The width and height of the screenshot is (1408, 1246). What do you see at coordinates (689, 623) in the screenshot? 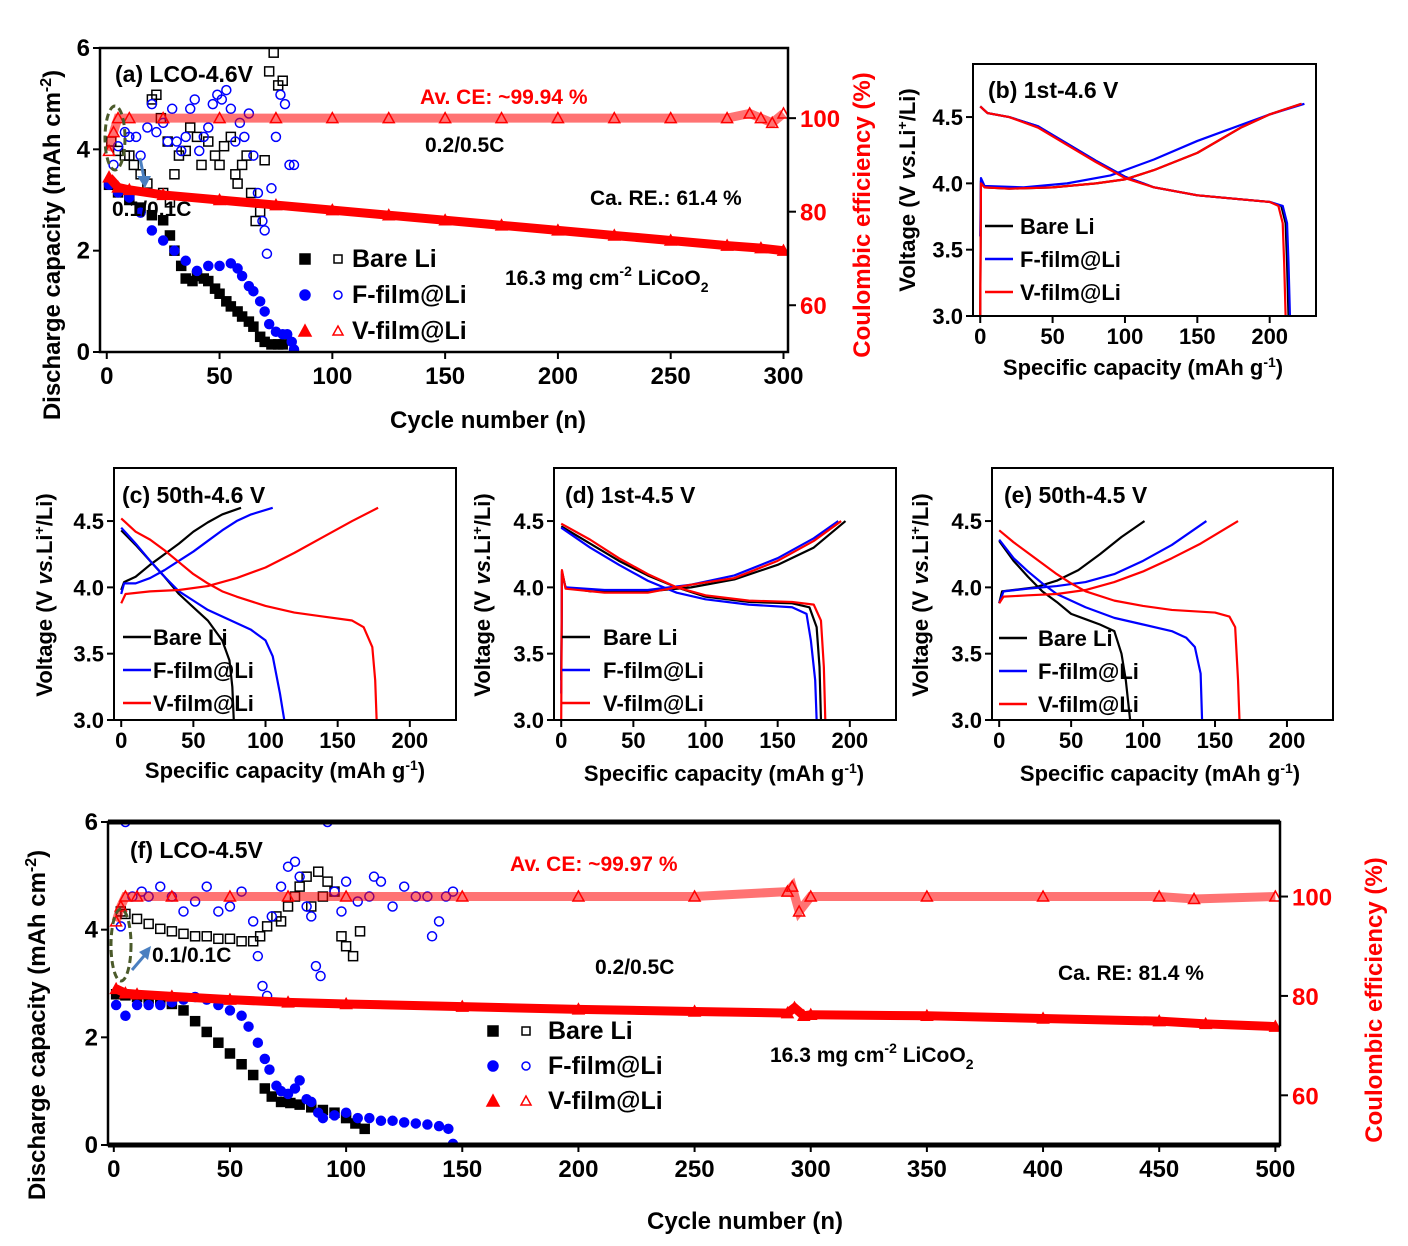
I see `d-f-film-li-discharge-curve` at bounding box center [689, 623].